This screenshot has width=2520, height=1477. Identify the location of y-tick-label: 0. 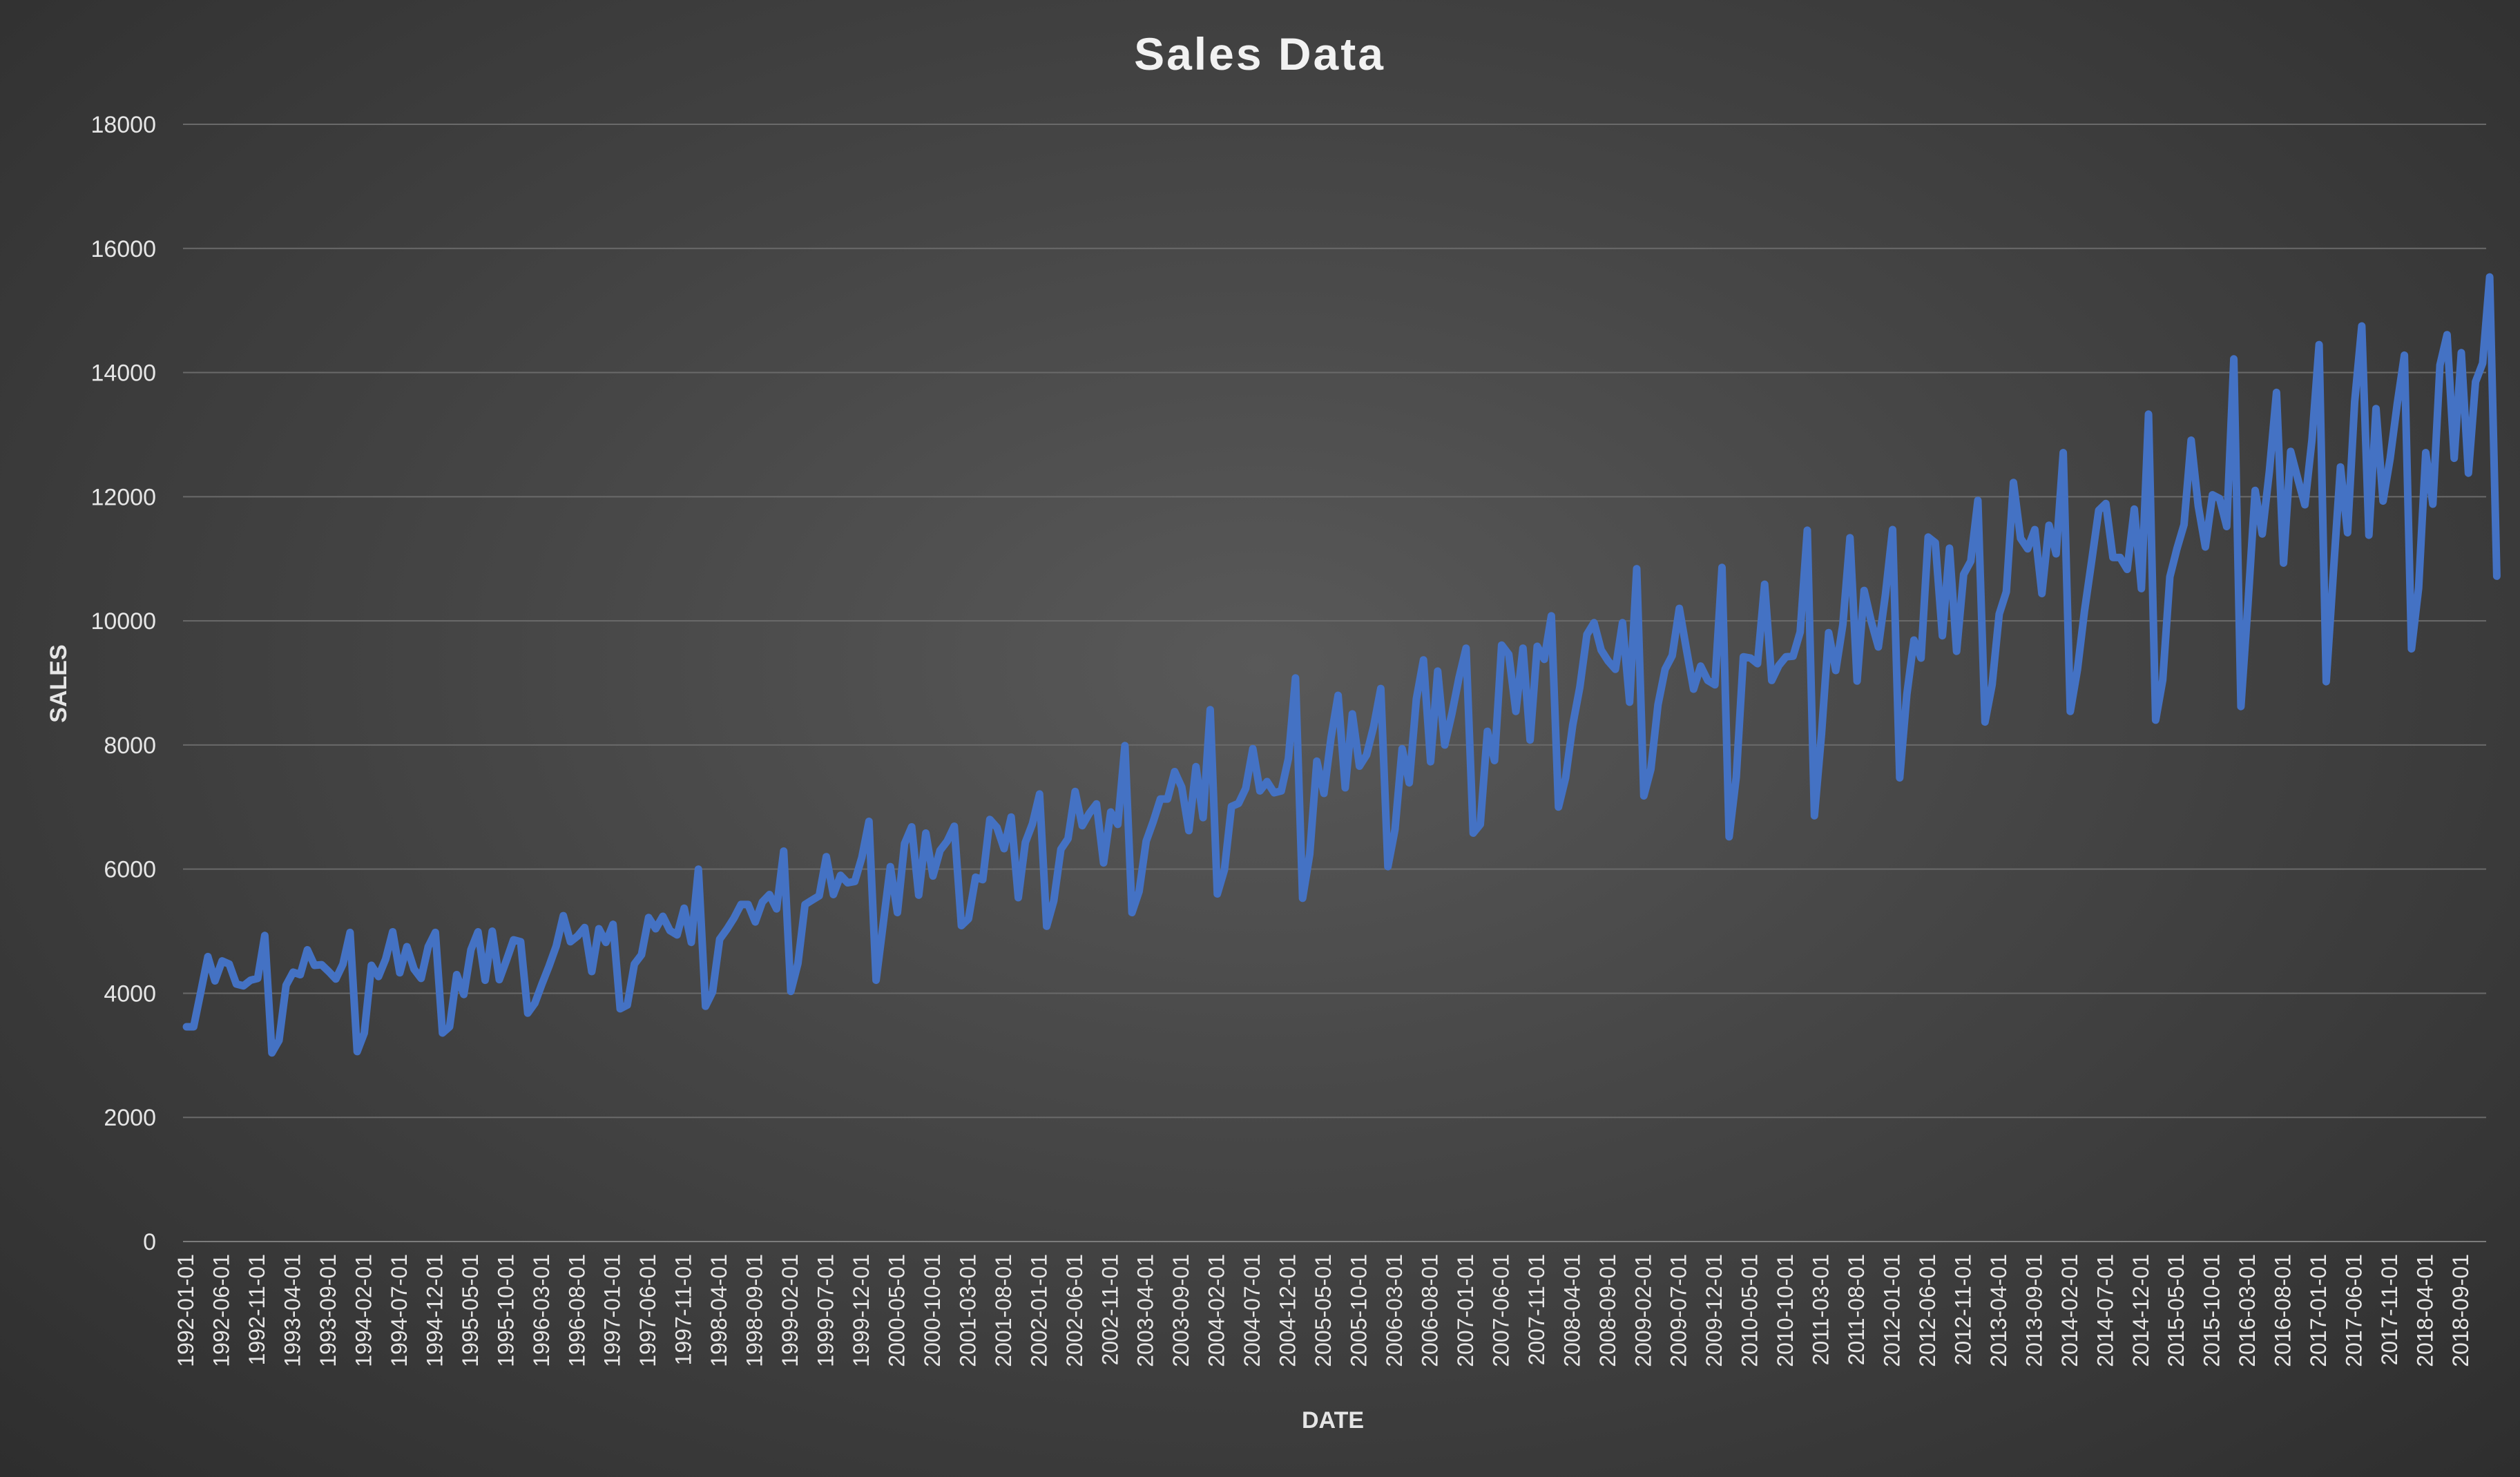
(149, 1242).